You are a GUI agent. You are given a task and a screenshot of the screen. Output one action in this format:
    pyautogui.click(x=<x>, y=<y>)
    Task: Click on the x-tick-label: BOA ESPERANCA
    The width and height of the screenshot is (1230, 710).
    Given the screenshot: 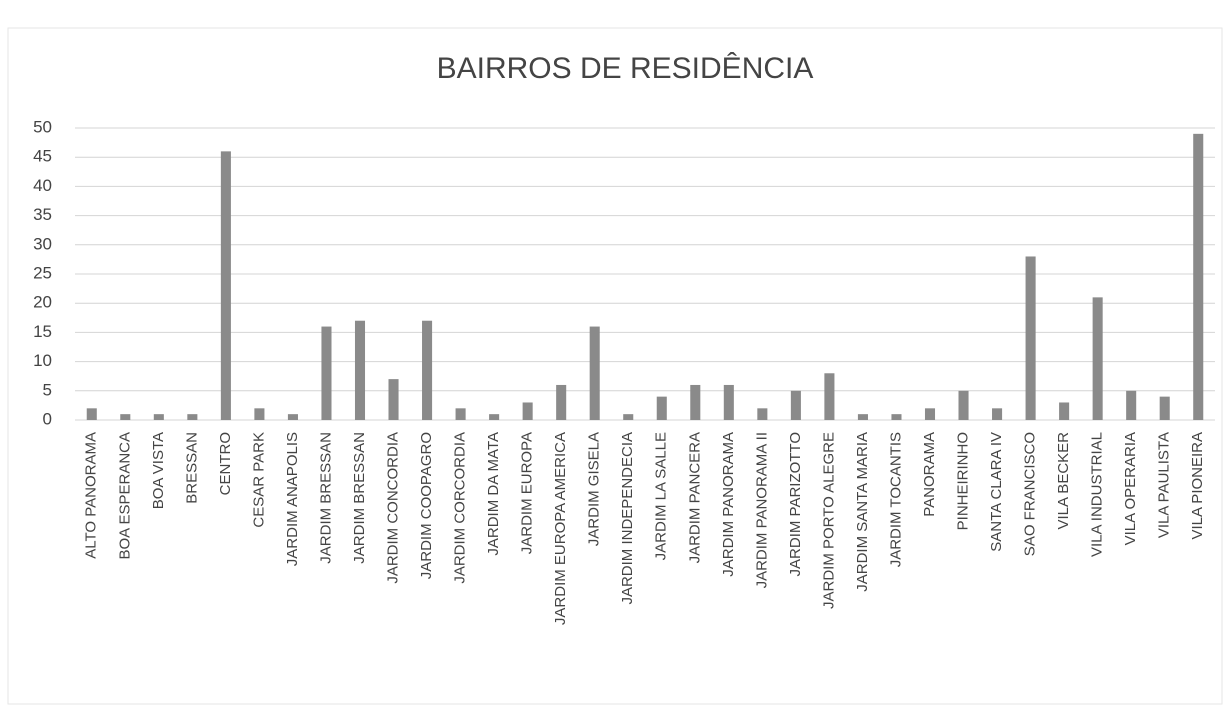 What is the action you would take?
    pyautogui.click(x=124, y=496)
    